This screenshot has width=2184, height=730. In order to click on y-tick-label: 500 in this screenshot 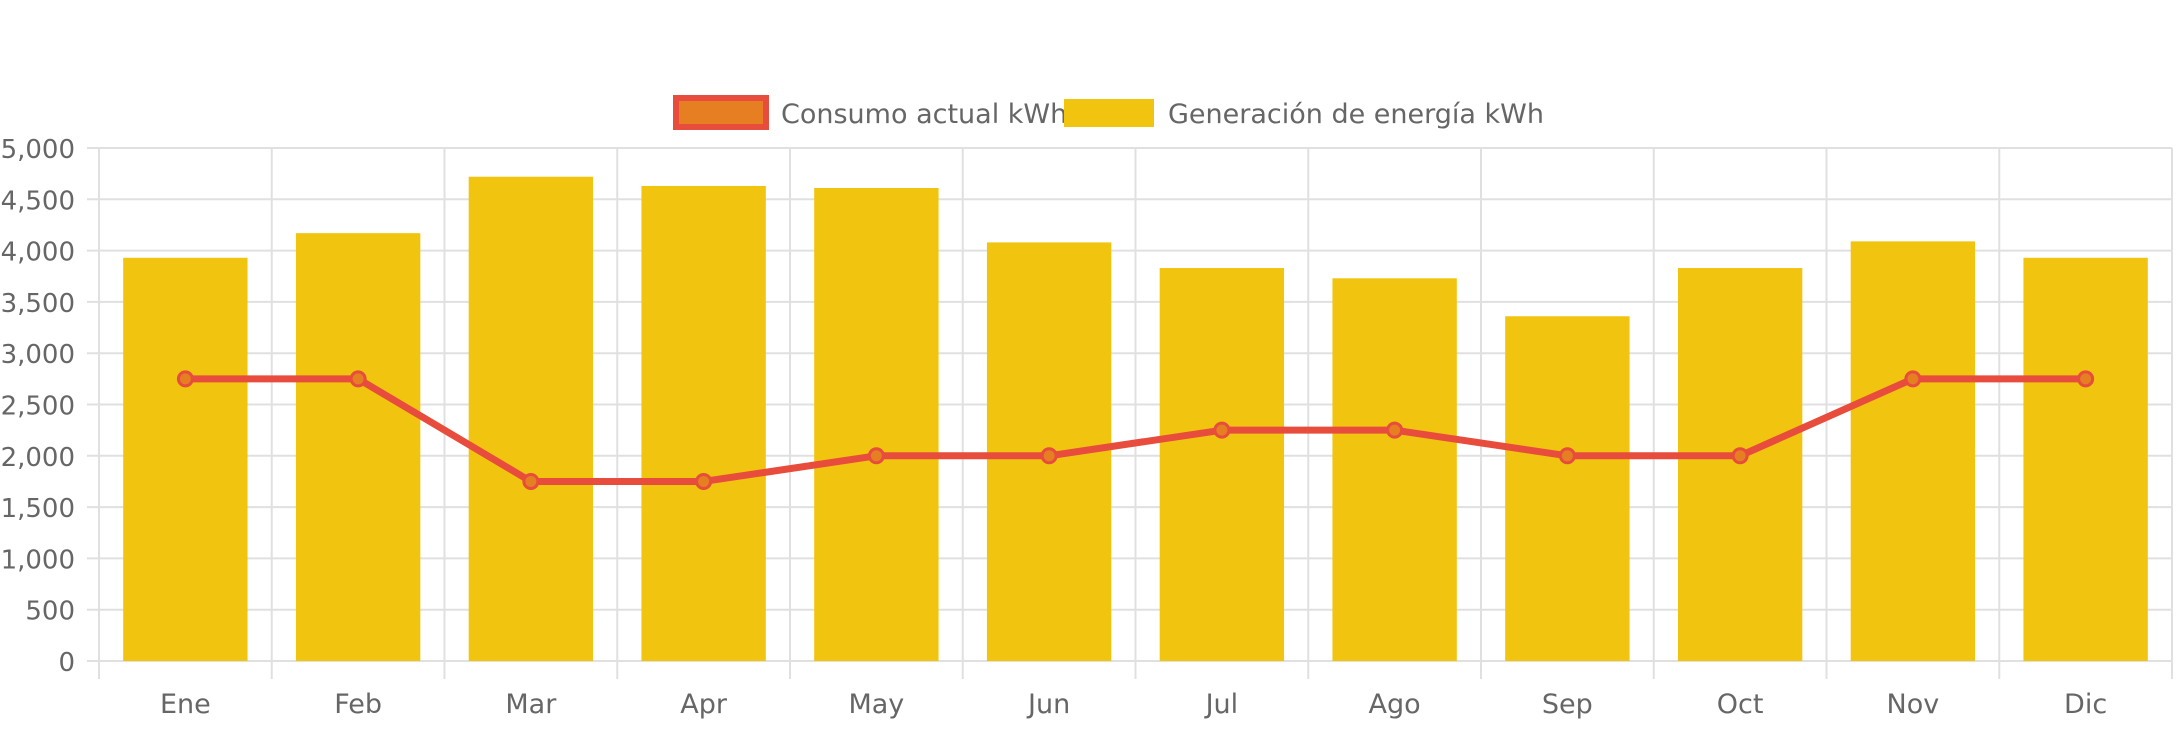, I will do `click(50, 612)`.